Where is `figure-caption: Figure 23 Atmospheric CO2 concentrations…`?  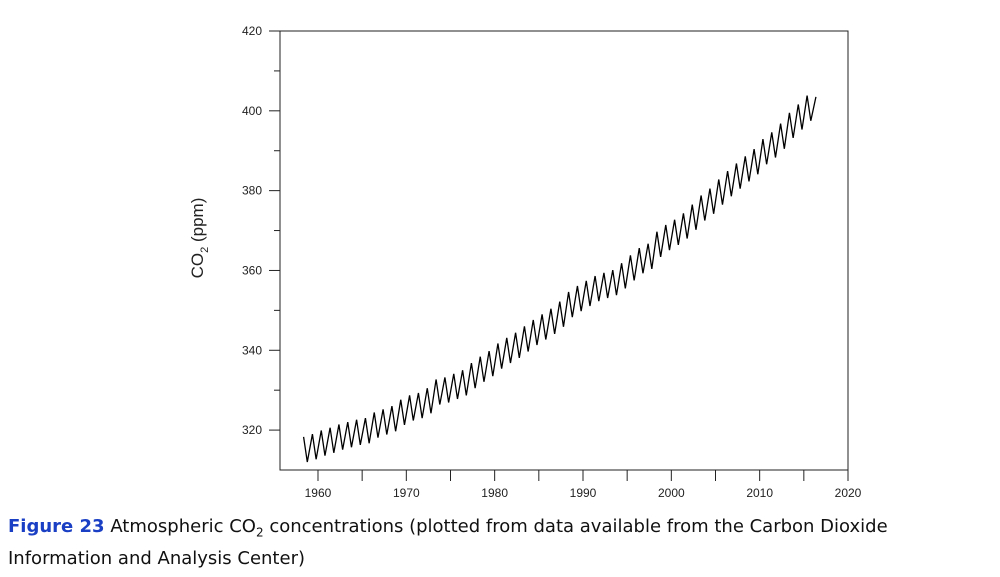 figure-caption: Figure 23 Atmospheric CO2 concentrations… is located at coordinates (500, 543).